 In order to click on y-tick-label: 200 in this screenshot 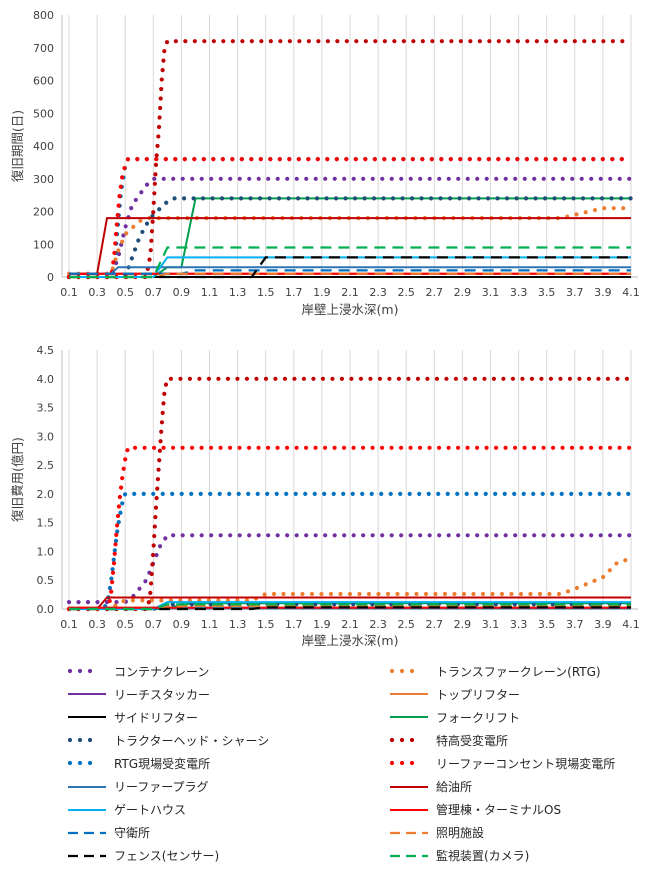, I will do `click(43, 212)`.